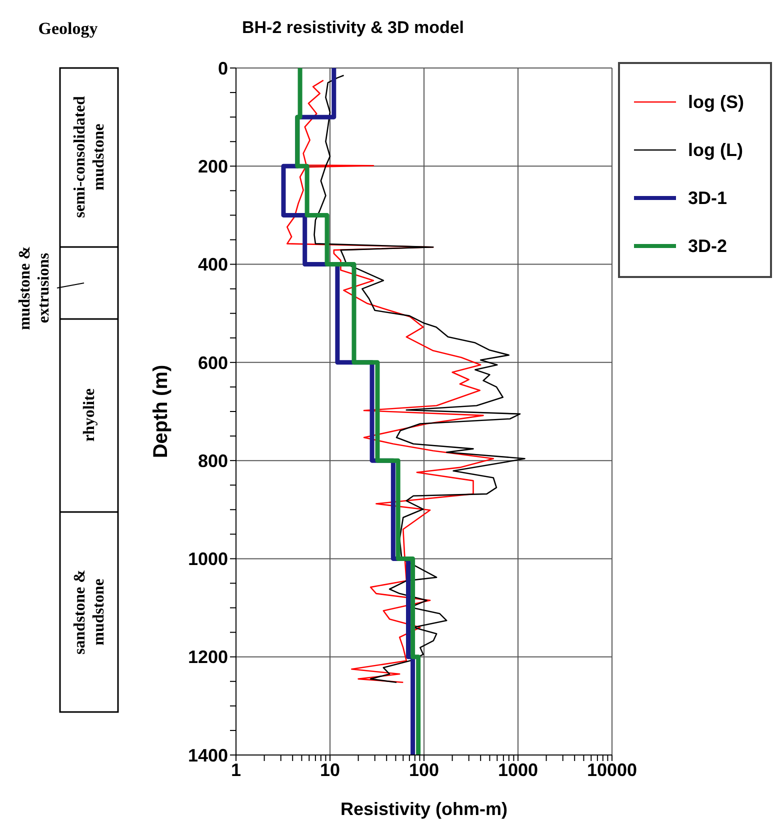  Describe the element at coordinates (68, 28) in the screenshot. I see `text: Geology` at that location.